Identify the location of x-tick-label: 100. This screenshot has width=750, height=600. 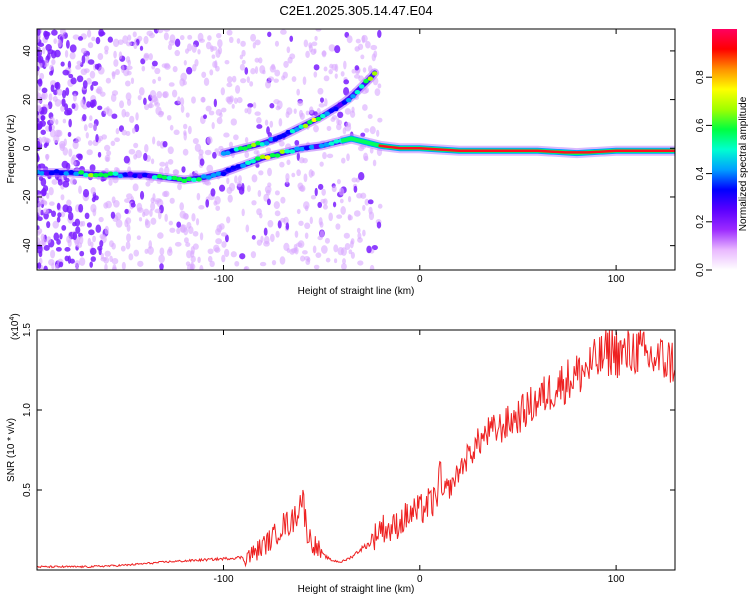
(616, 579).